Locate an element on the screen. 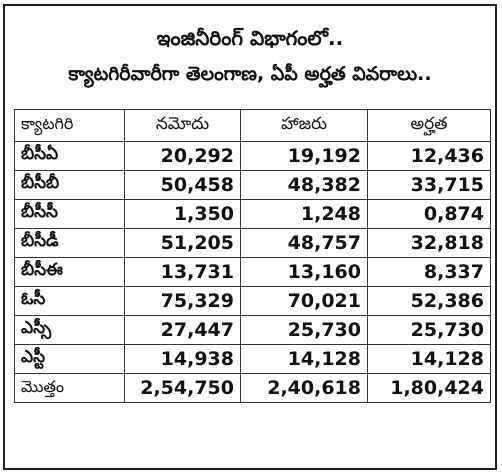 This screenshot has width=502, height=474. appeared-cell: 48,757 is located at coordinates (304, 243).